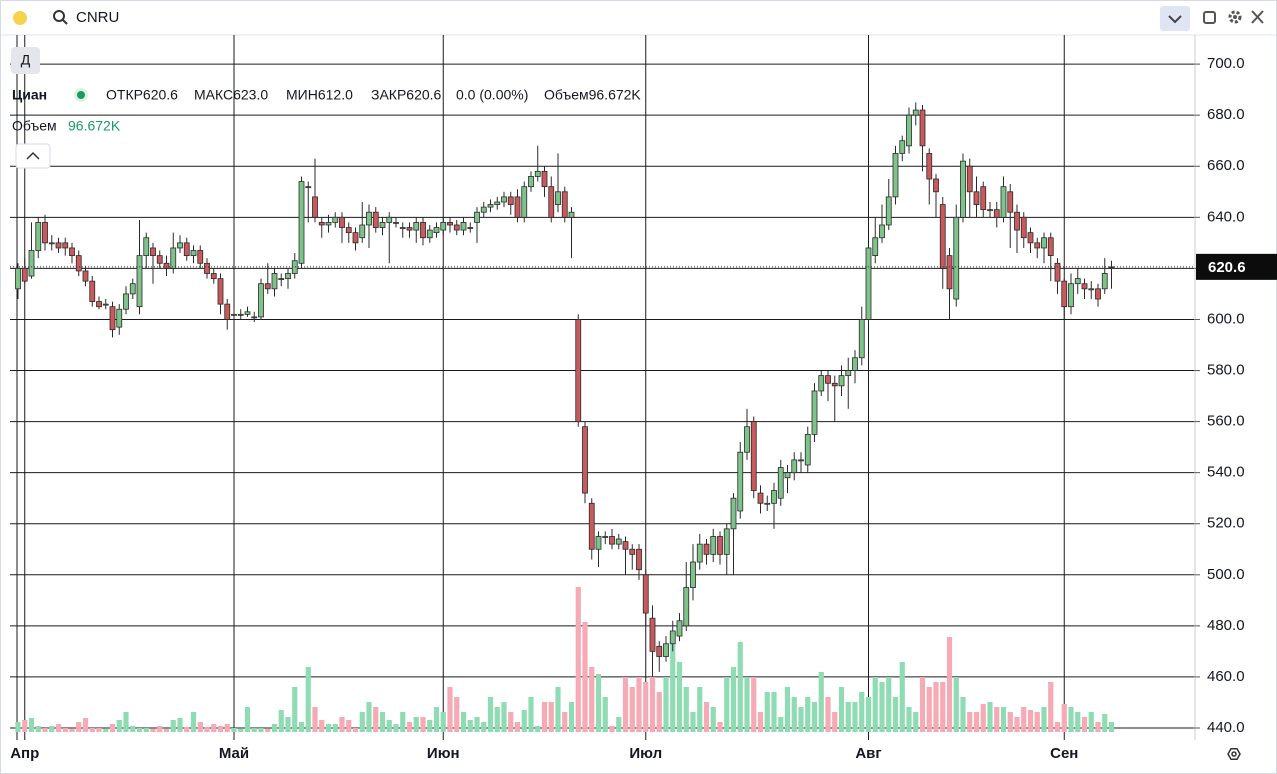 The width and height of the screenshot is (1277, 774). Describe the element at coordinates (60, 17) in the screenshot. I see `search-icon` at that location.